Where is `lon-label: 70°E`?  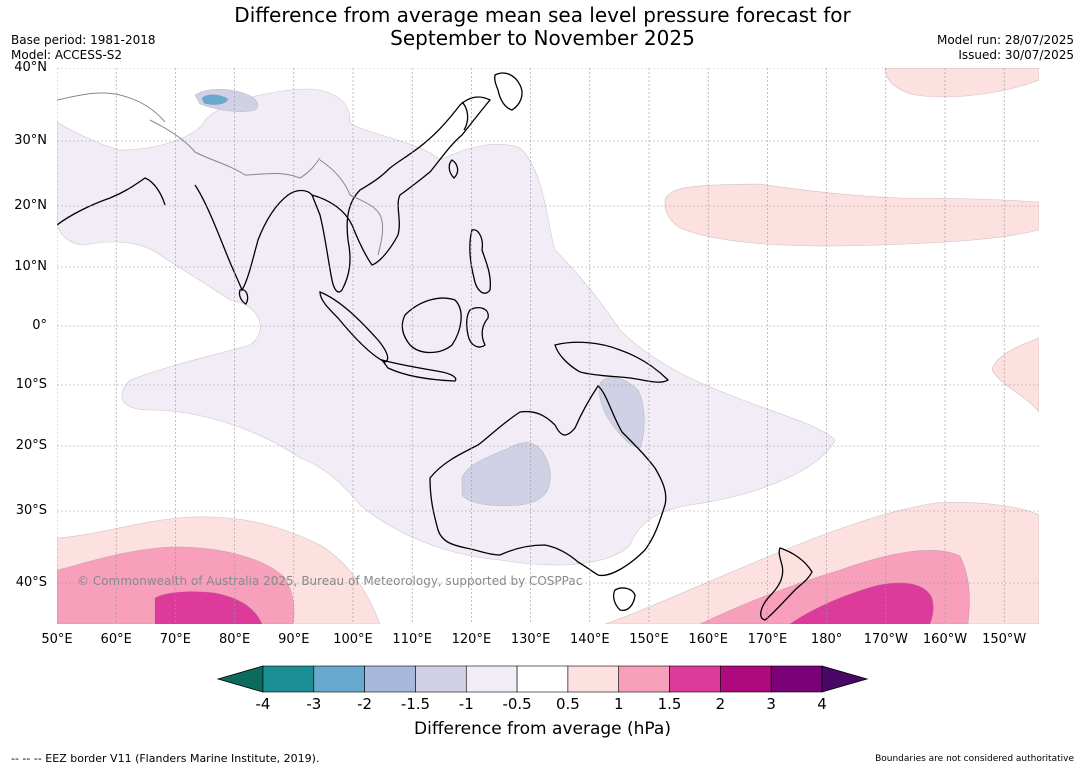
lon-label: 70°E is located at coordinates (175, 639).